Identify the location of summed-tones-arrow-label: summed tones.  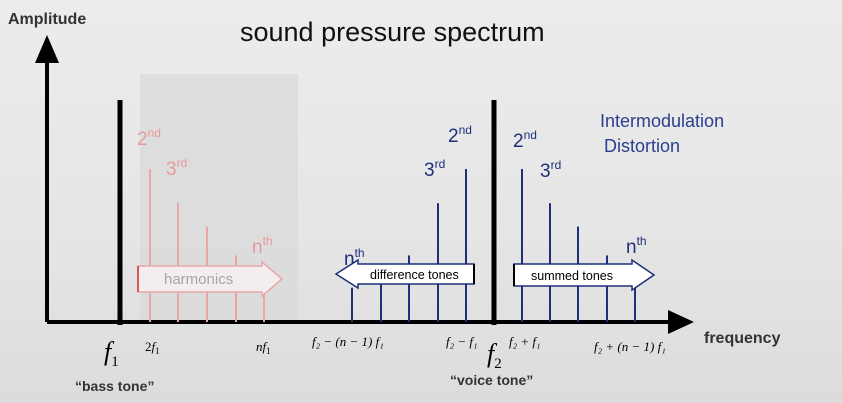
(572, 276).